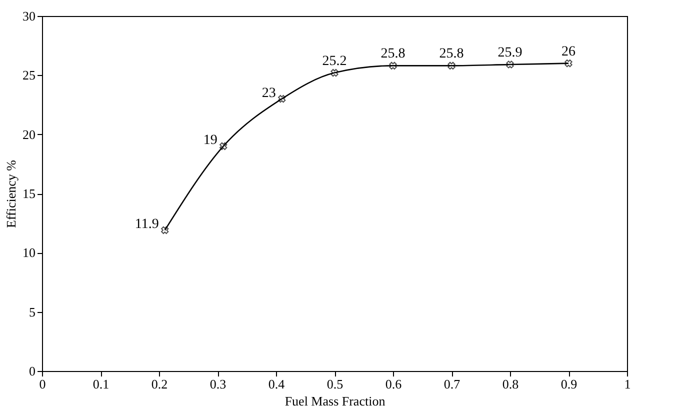 The image size is (679, 420). I want to click on data-label: 23, so click(269, 93).